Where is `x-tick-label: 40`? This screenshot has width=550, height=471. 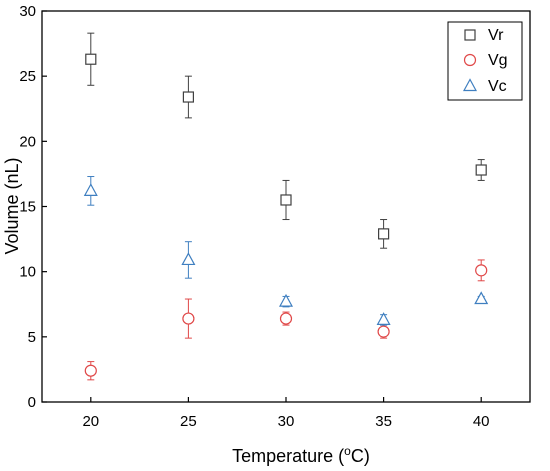 x-tick-label: 40 is located at coordinates (481, 421).